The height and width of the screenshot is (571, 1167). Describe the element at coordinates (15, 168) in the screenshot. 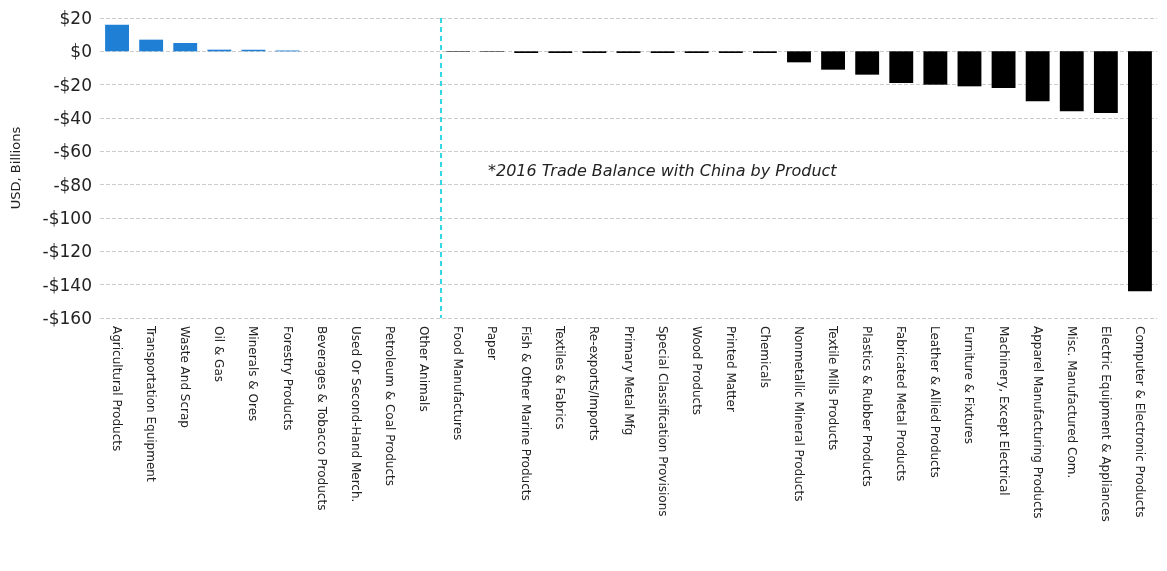

I see `y-axis-title: USD, Billions` at that location.